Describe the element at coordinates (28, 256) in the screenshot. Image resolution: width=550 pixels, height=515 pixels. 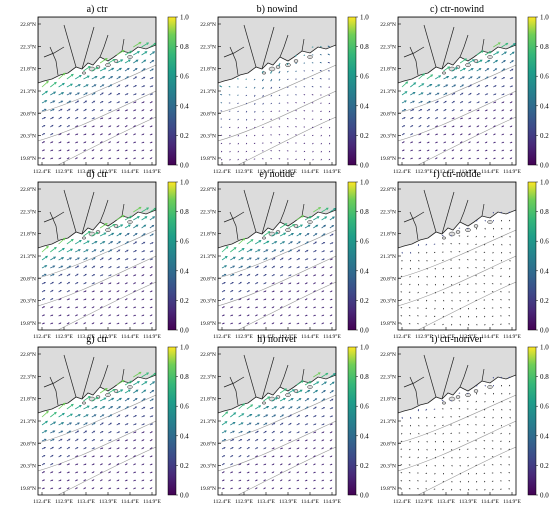
I see `y-tick-label: 21.3°N` at that location.